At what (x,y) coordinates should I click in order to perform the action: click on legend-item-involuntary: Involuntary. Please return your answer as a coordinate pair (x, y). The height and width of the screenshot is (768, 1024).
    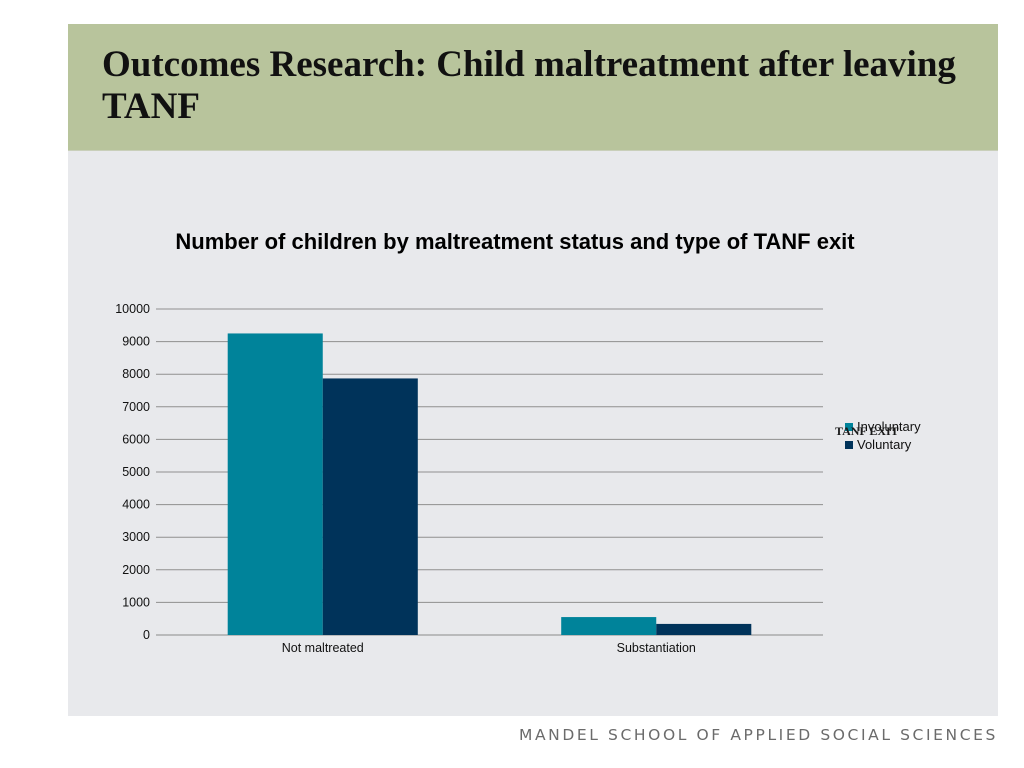
    Looking at the image, I should click on (883, 427).